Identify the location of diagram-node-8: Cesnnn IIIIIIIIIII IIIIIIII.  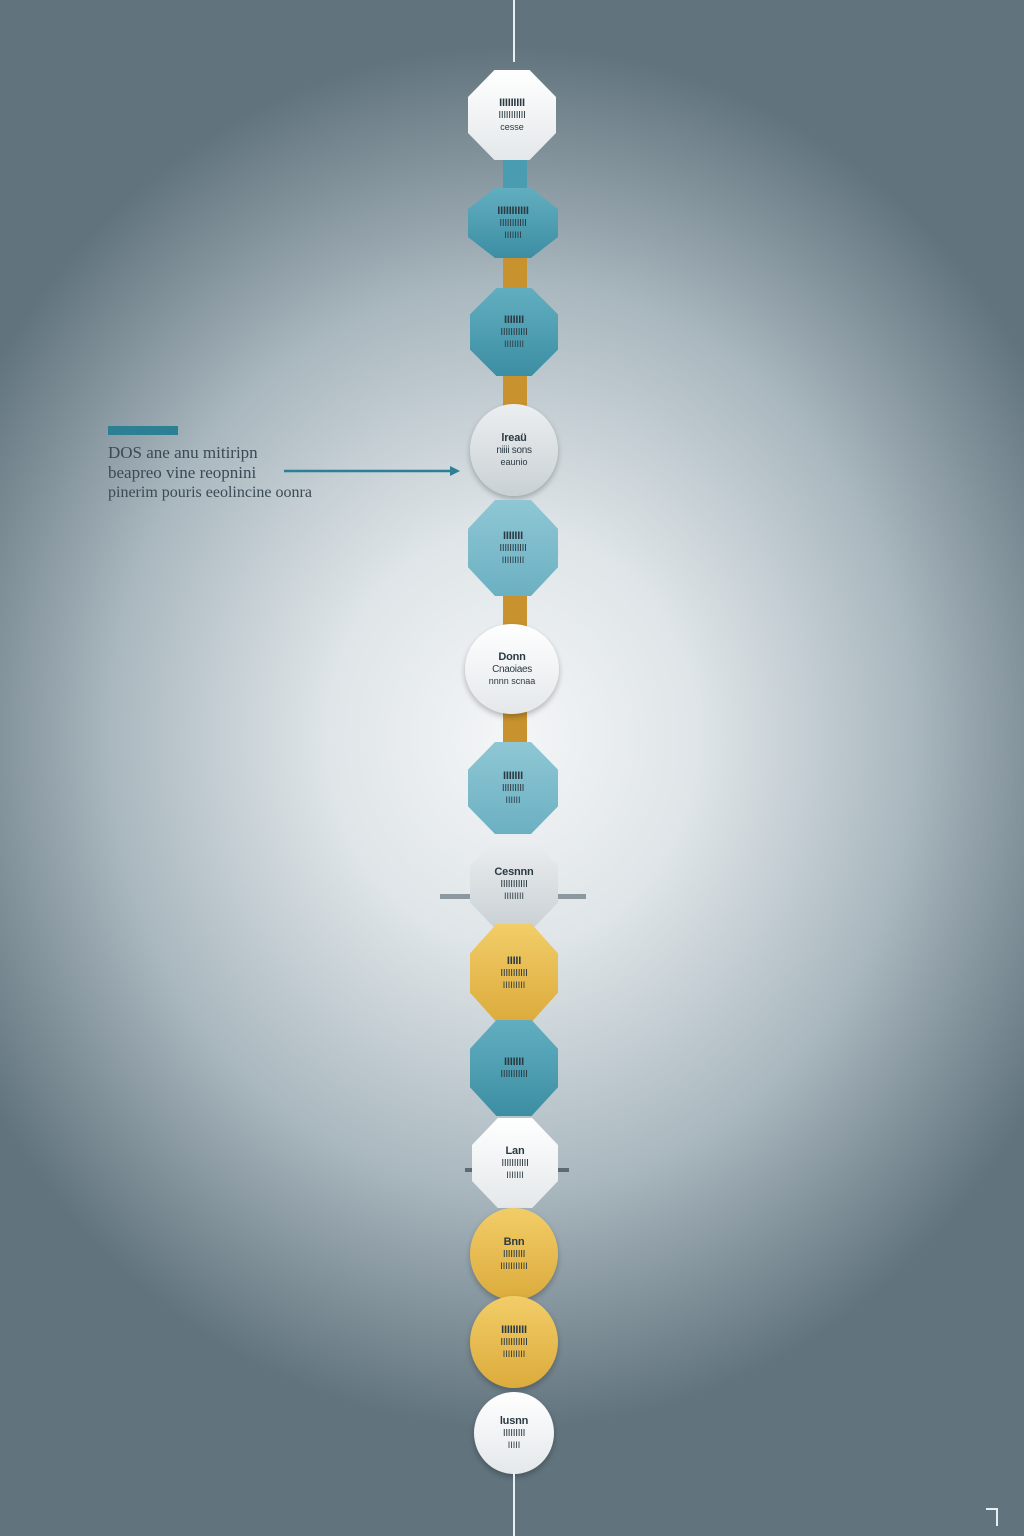
(514, 884).